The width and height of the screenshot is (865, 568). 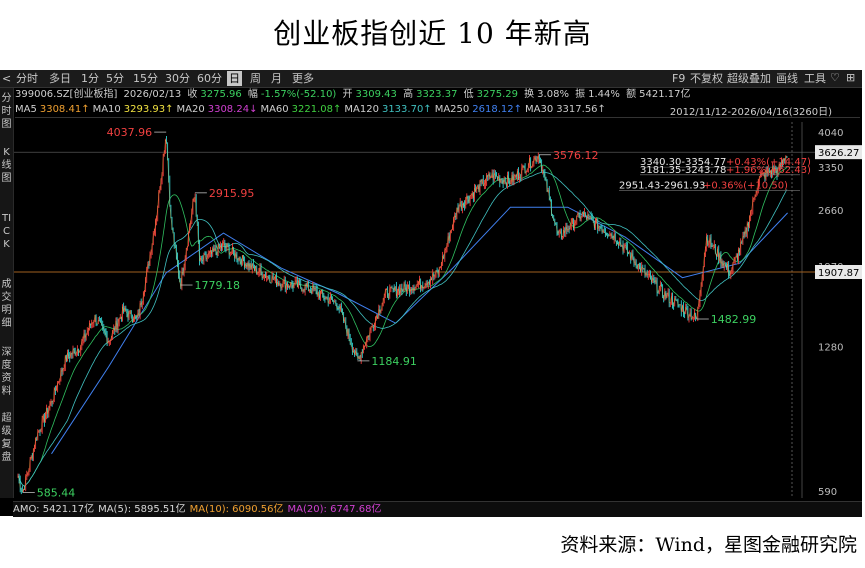 I want to click on ma-value-ma5: 3308.41↑, so click(x=64, y=109).